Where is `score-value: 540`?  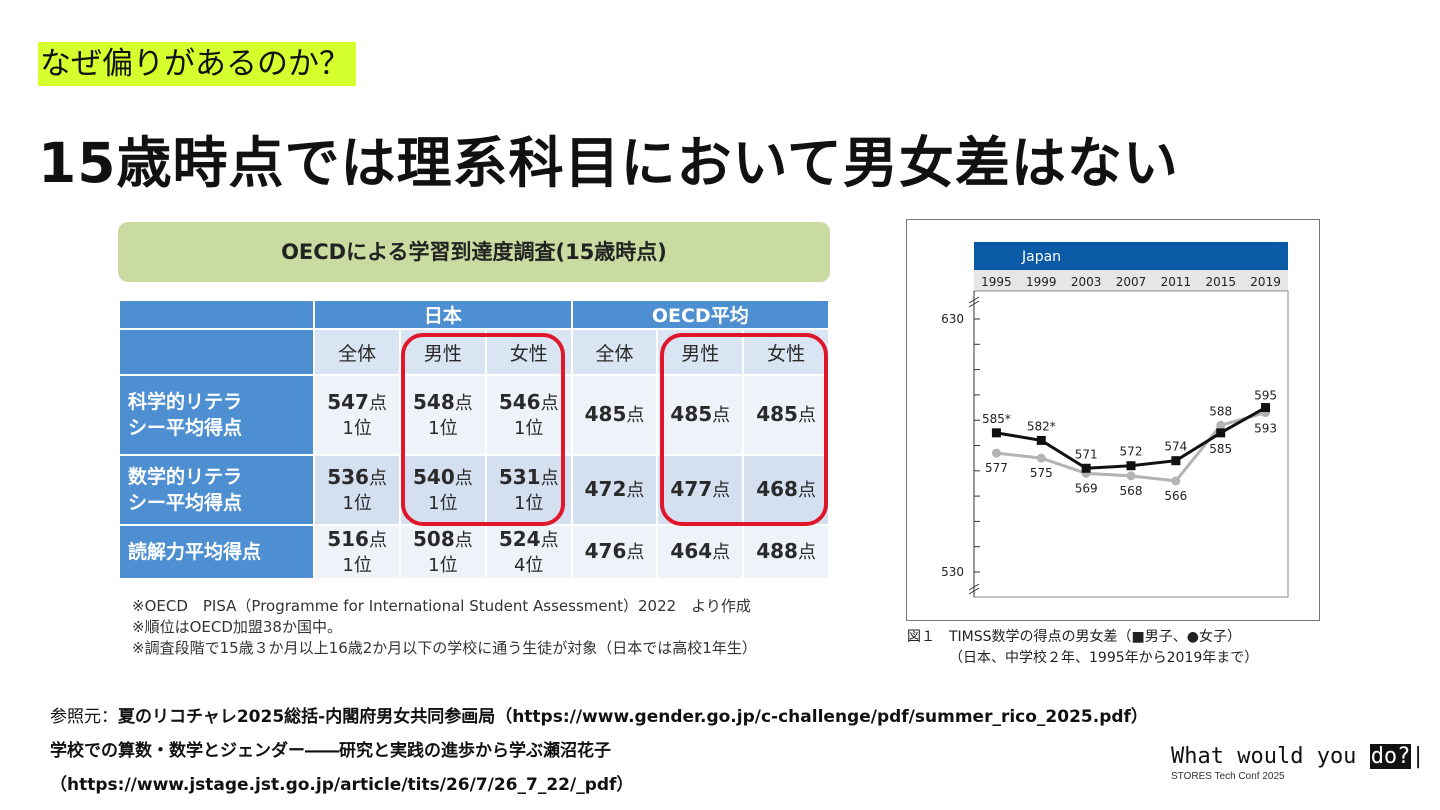 score-value: 540 is located at coordinates (434, 477).